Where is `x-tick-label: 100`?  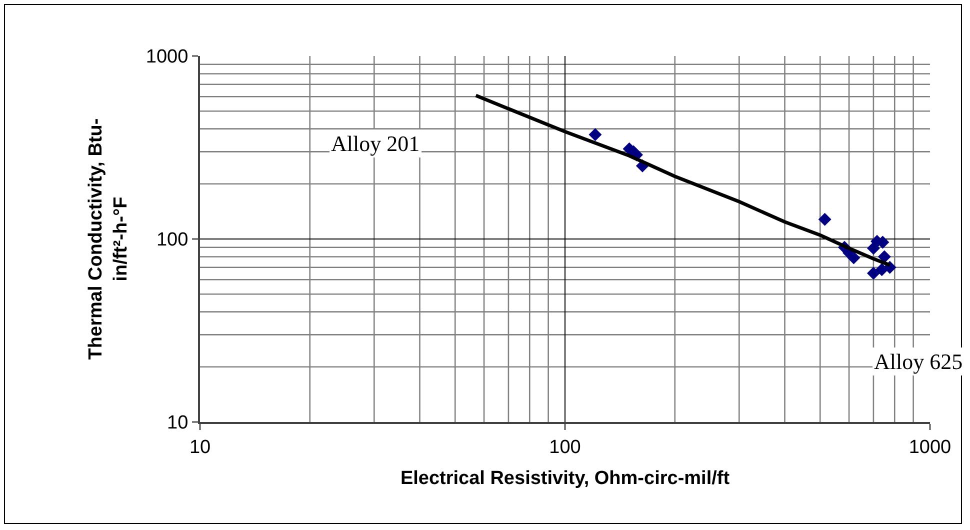
x-tick-label: 100 is located at coordinates (565, 447).